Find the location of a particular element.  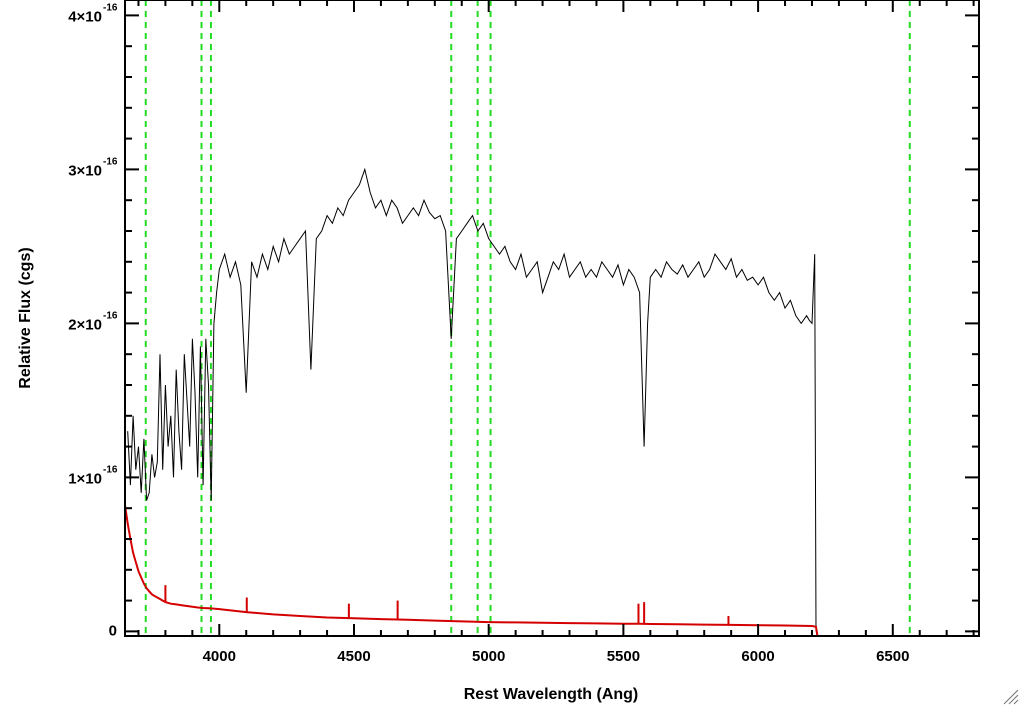

x-tick-label: 4000 is located at coordinates (219, 656).